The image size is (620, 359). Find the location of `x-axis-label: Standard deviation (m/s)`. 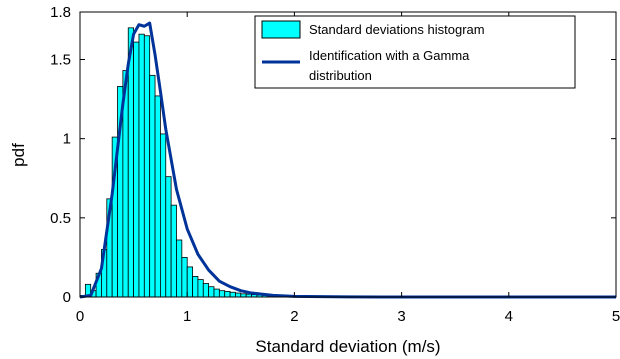

x-axis-label: Standard deviation (m/s) is located at coordinates (347, 346).